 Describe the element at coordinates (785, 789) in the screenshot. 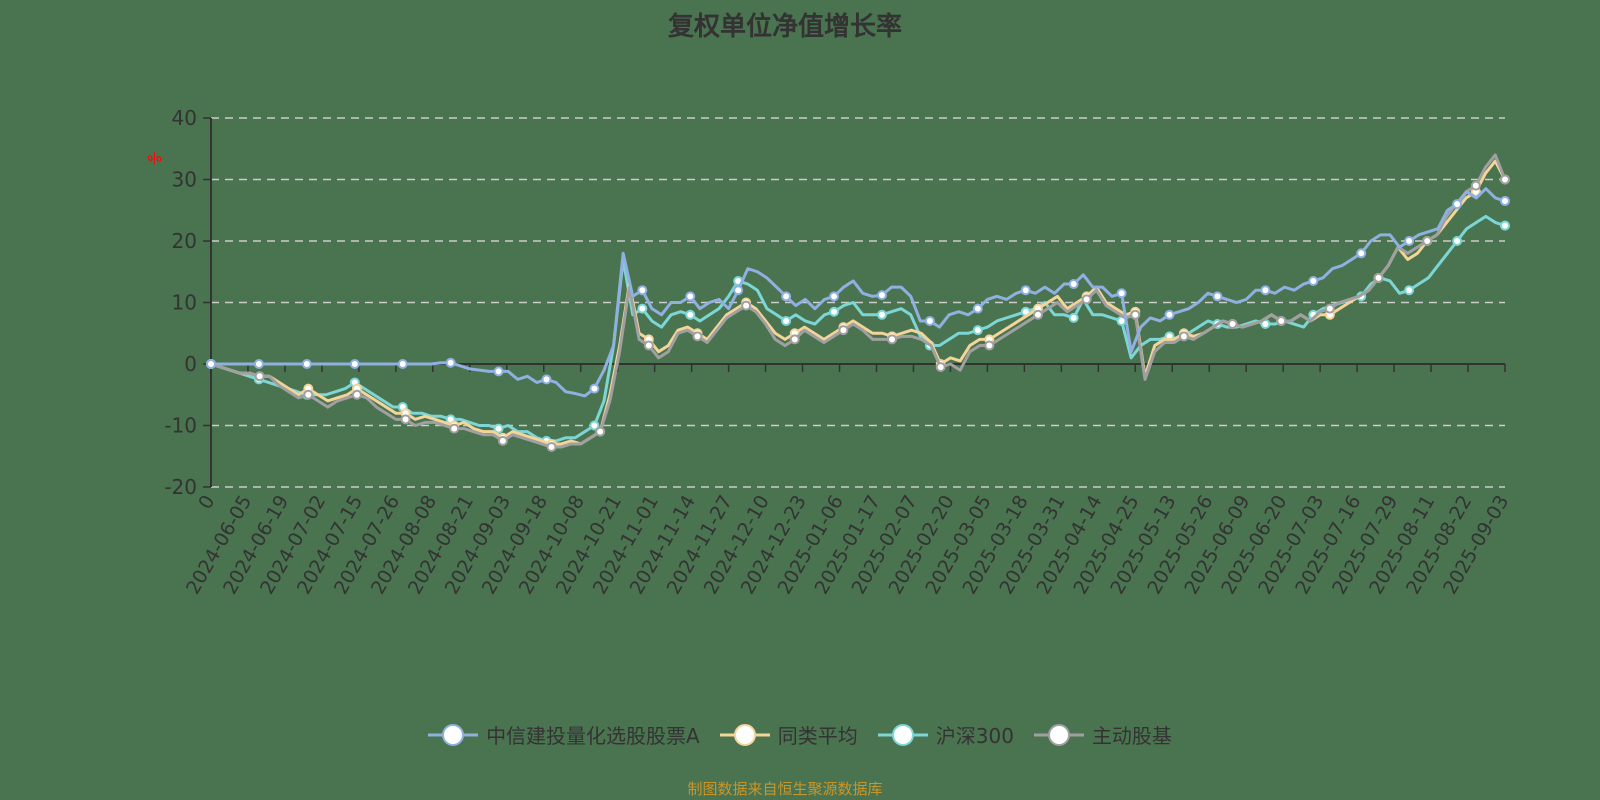

I see `source-note: 制图数据来自恒生聚源数据库` at that location.